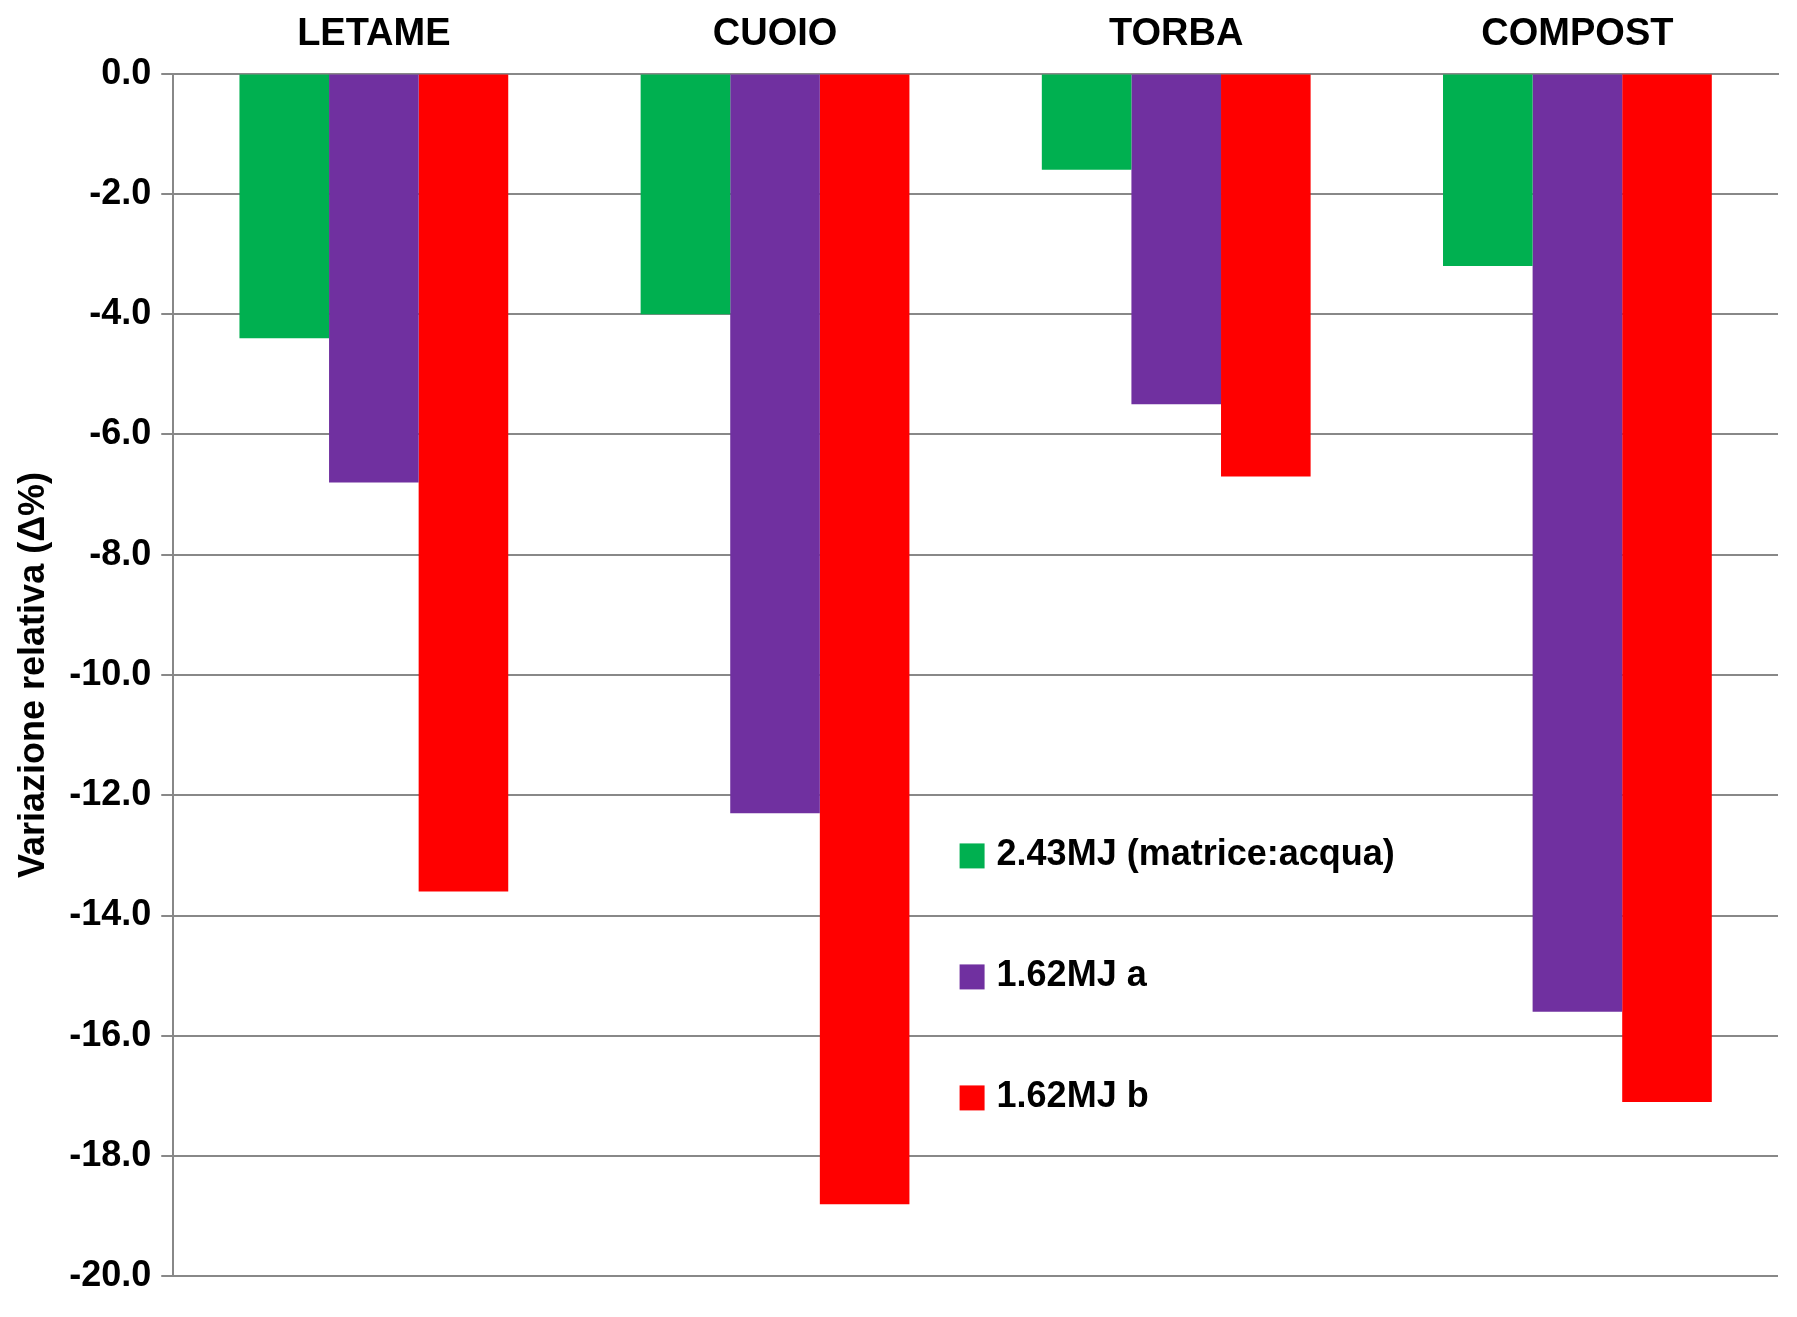 The height and width of the screenshot is (1317, 1797). Describe the element at coordinates (110, 672) in the screenshot. I see `y-tick-label: -10.0` at that location.